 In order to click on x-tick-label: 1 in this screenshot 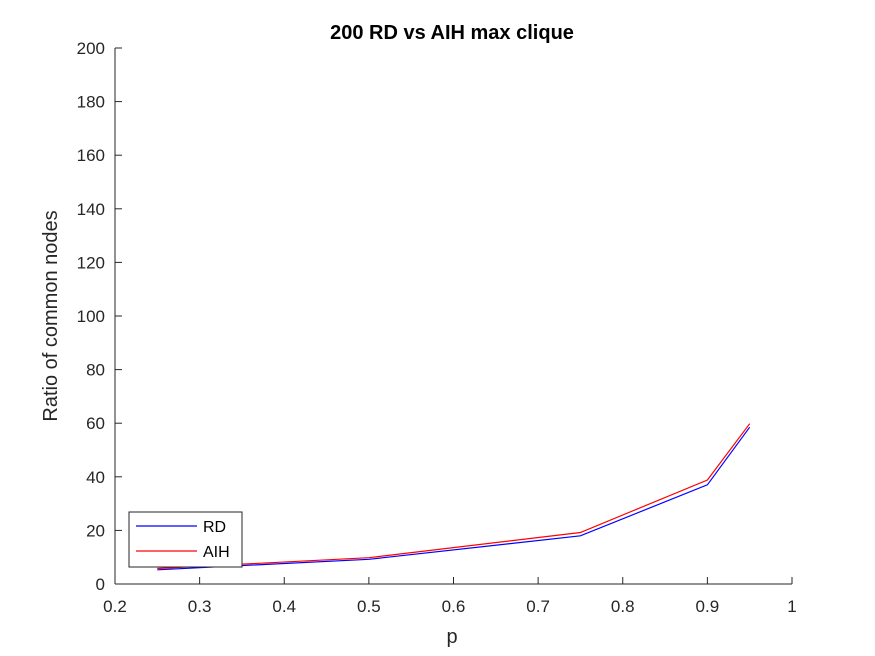, I will do `click(791, 606)`.